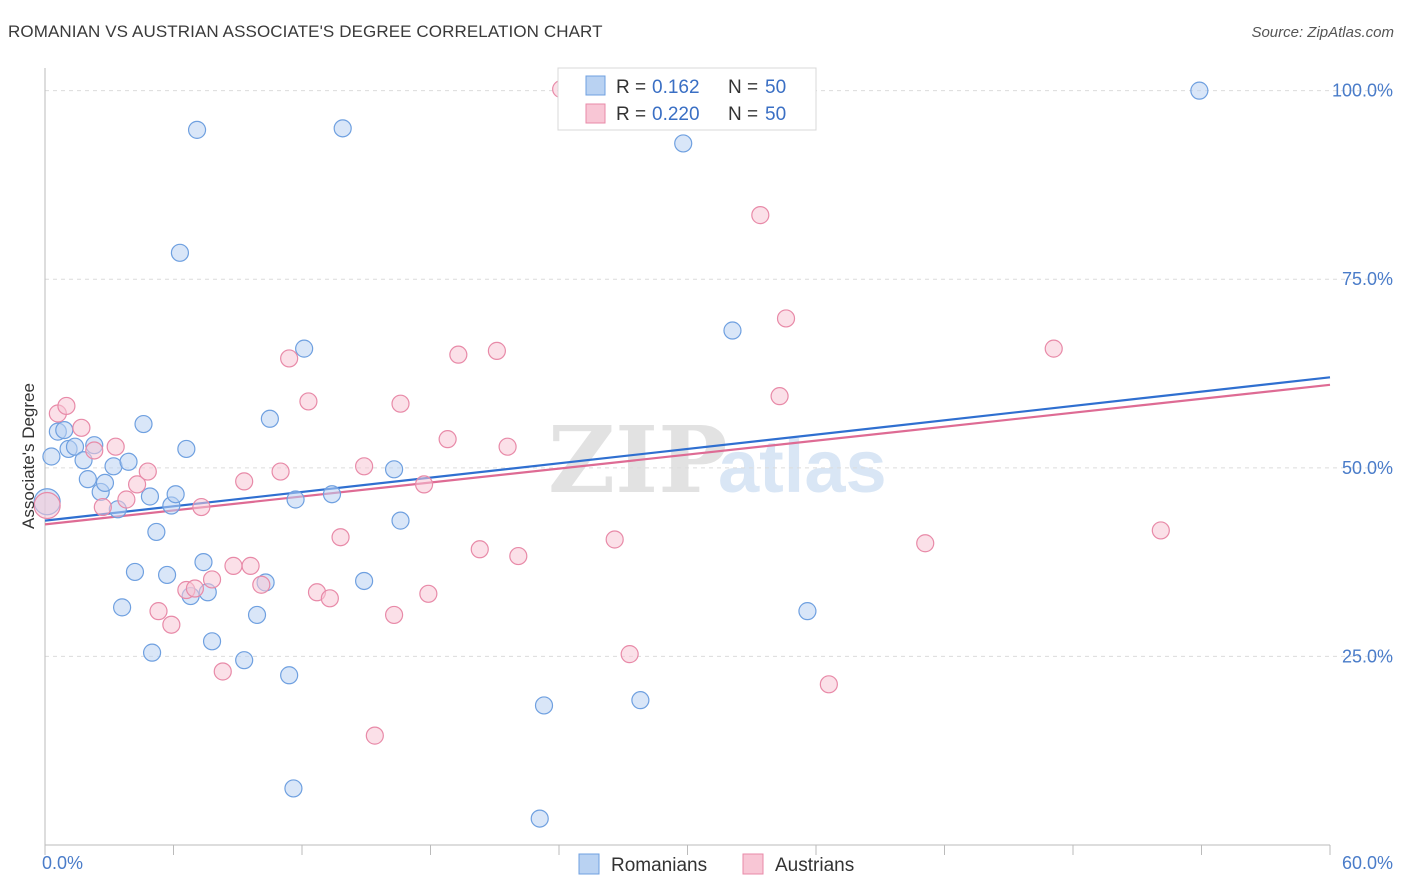 This screenshot has height=892, width=1406. Describe the element at coordinates (62, 863) in the screenshot. I see `x-tick-label-min: 0.0%` at that location.